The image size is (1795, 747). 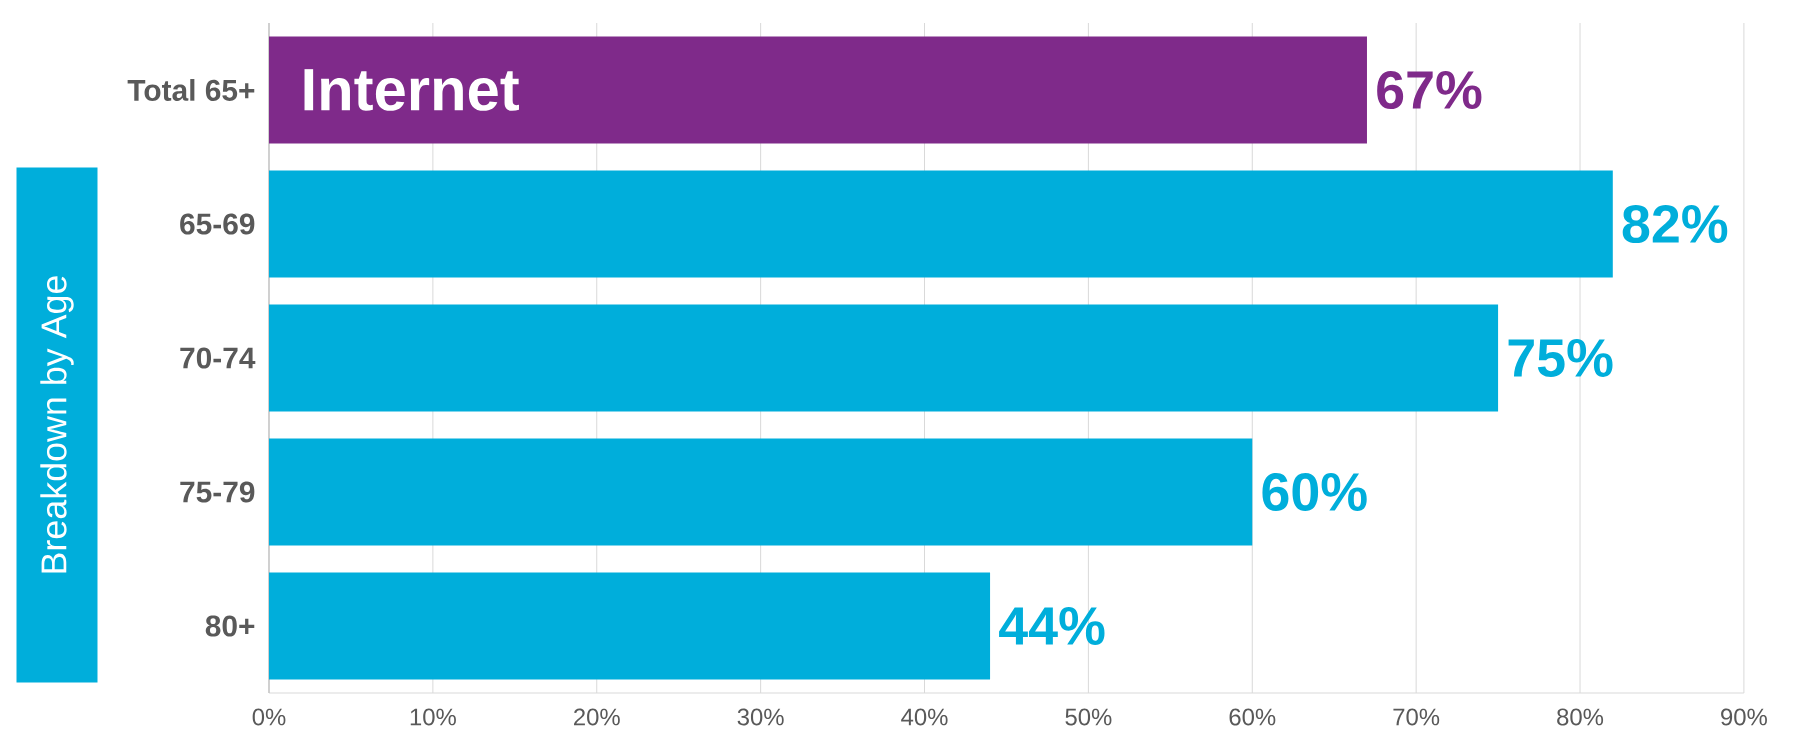 I want to click on x-tick-label: 20%, so click(x=597, y=717).